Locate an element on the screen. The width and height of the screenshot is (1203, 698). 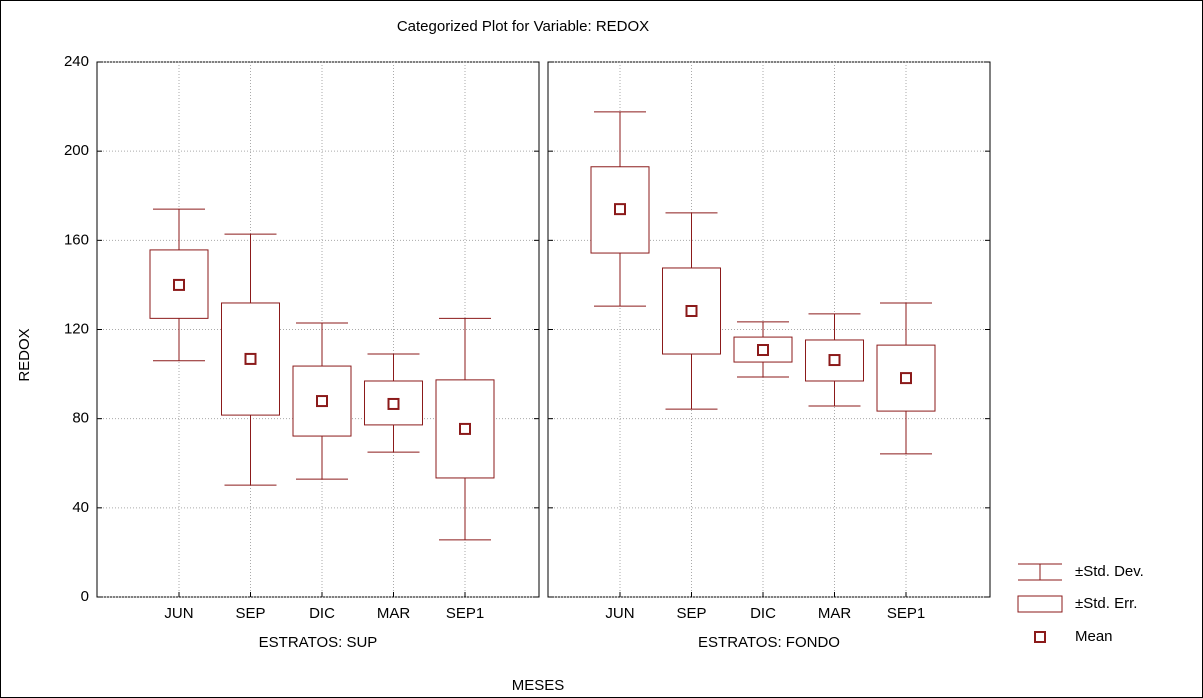
x-axis-label: MESES is located at coordinates (538, 685).